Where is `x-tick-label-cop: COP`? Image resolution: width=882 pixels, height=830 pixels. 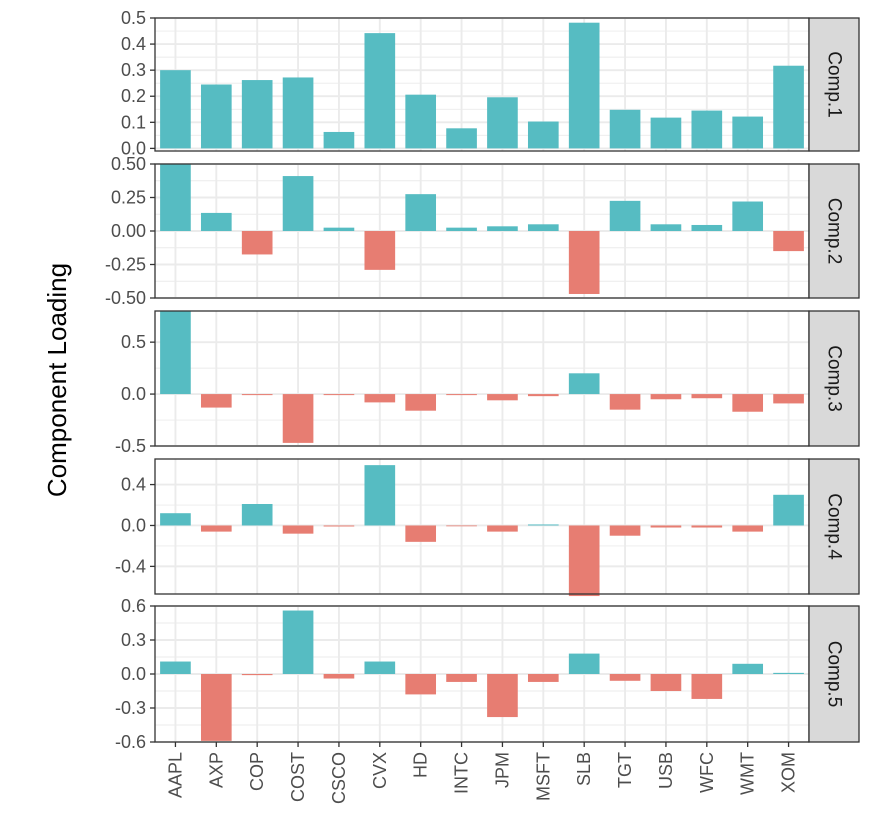
x-tick-label-cop: COP is located at coordinates (257, 771).